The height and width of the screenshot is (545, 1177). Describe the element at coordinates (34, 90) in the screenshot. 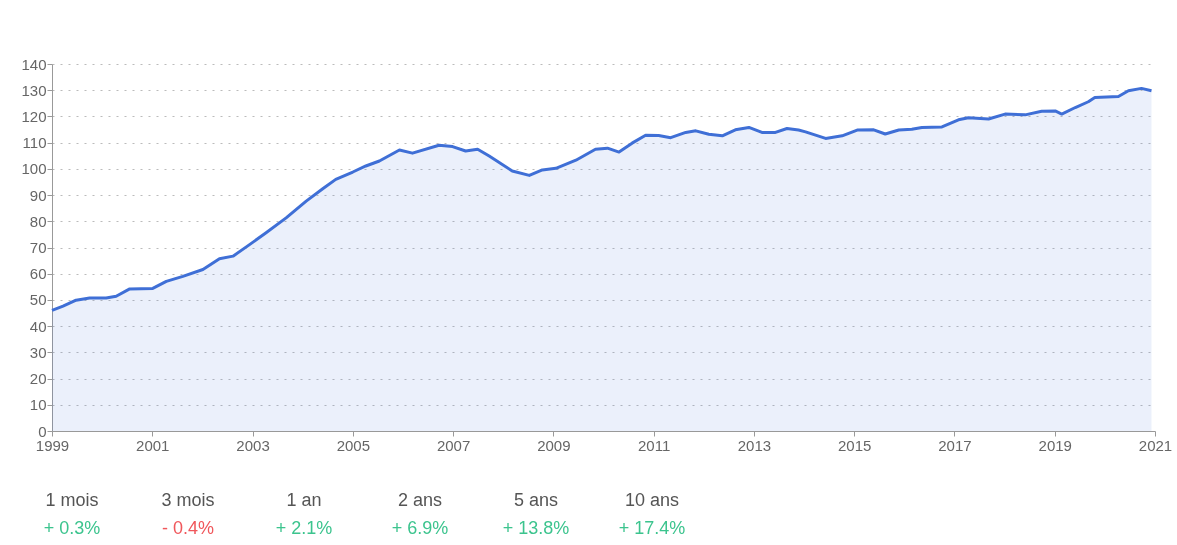

I see `y-tick-label: 130` at that location.